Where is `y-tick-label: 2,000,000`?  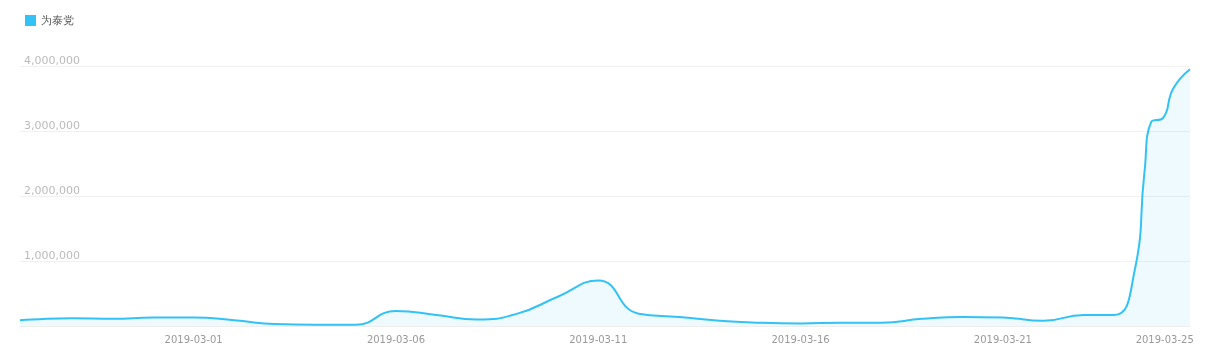 y-tick-label: 2,000,000 is located at coordinates (52, 190).